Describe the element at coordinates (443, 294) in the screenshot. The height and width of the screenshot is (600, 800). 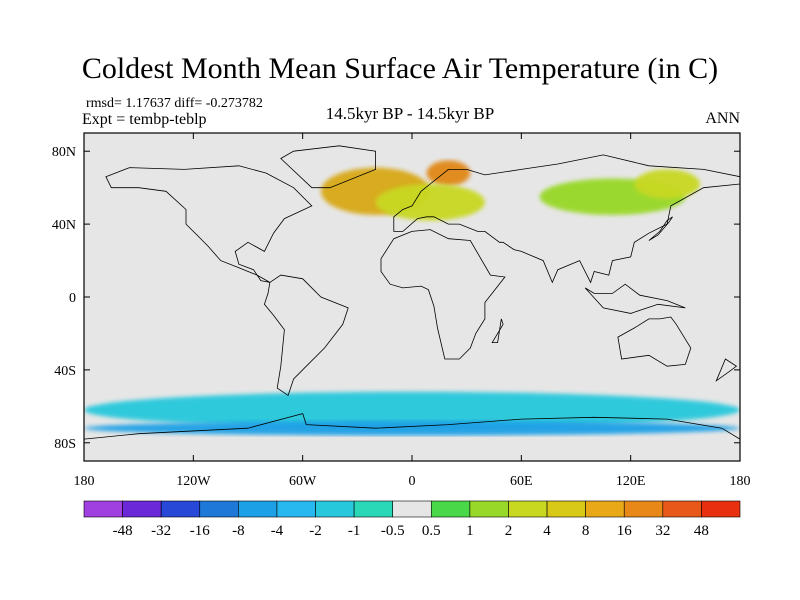
I see `coast-africa` at that location.